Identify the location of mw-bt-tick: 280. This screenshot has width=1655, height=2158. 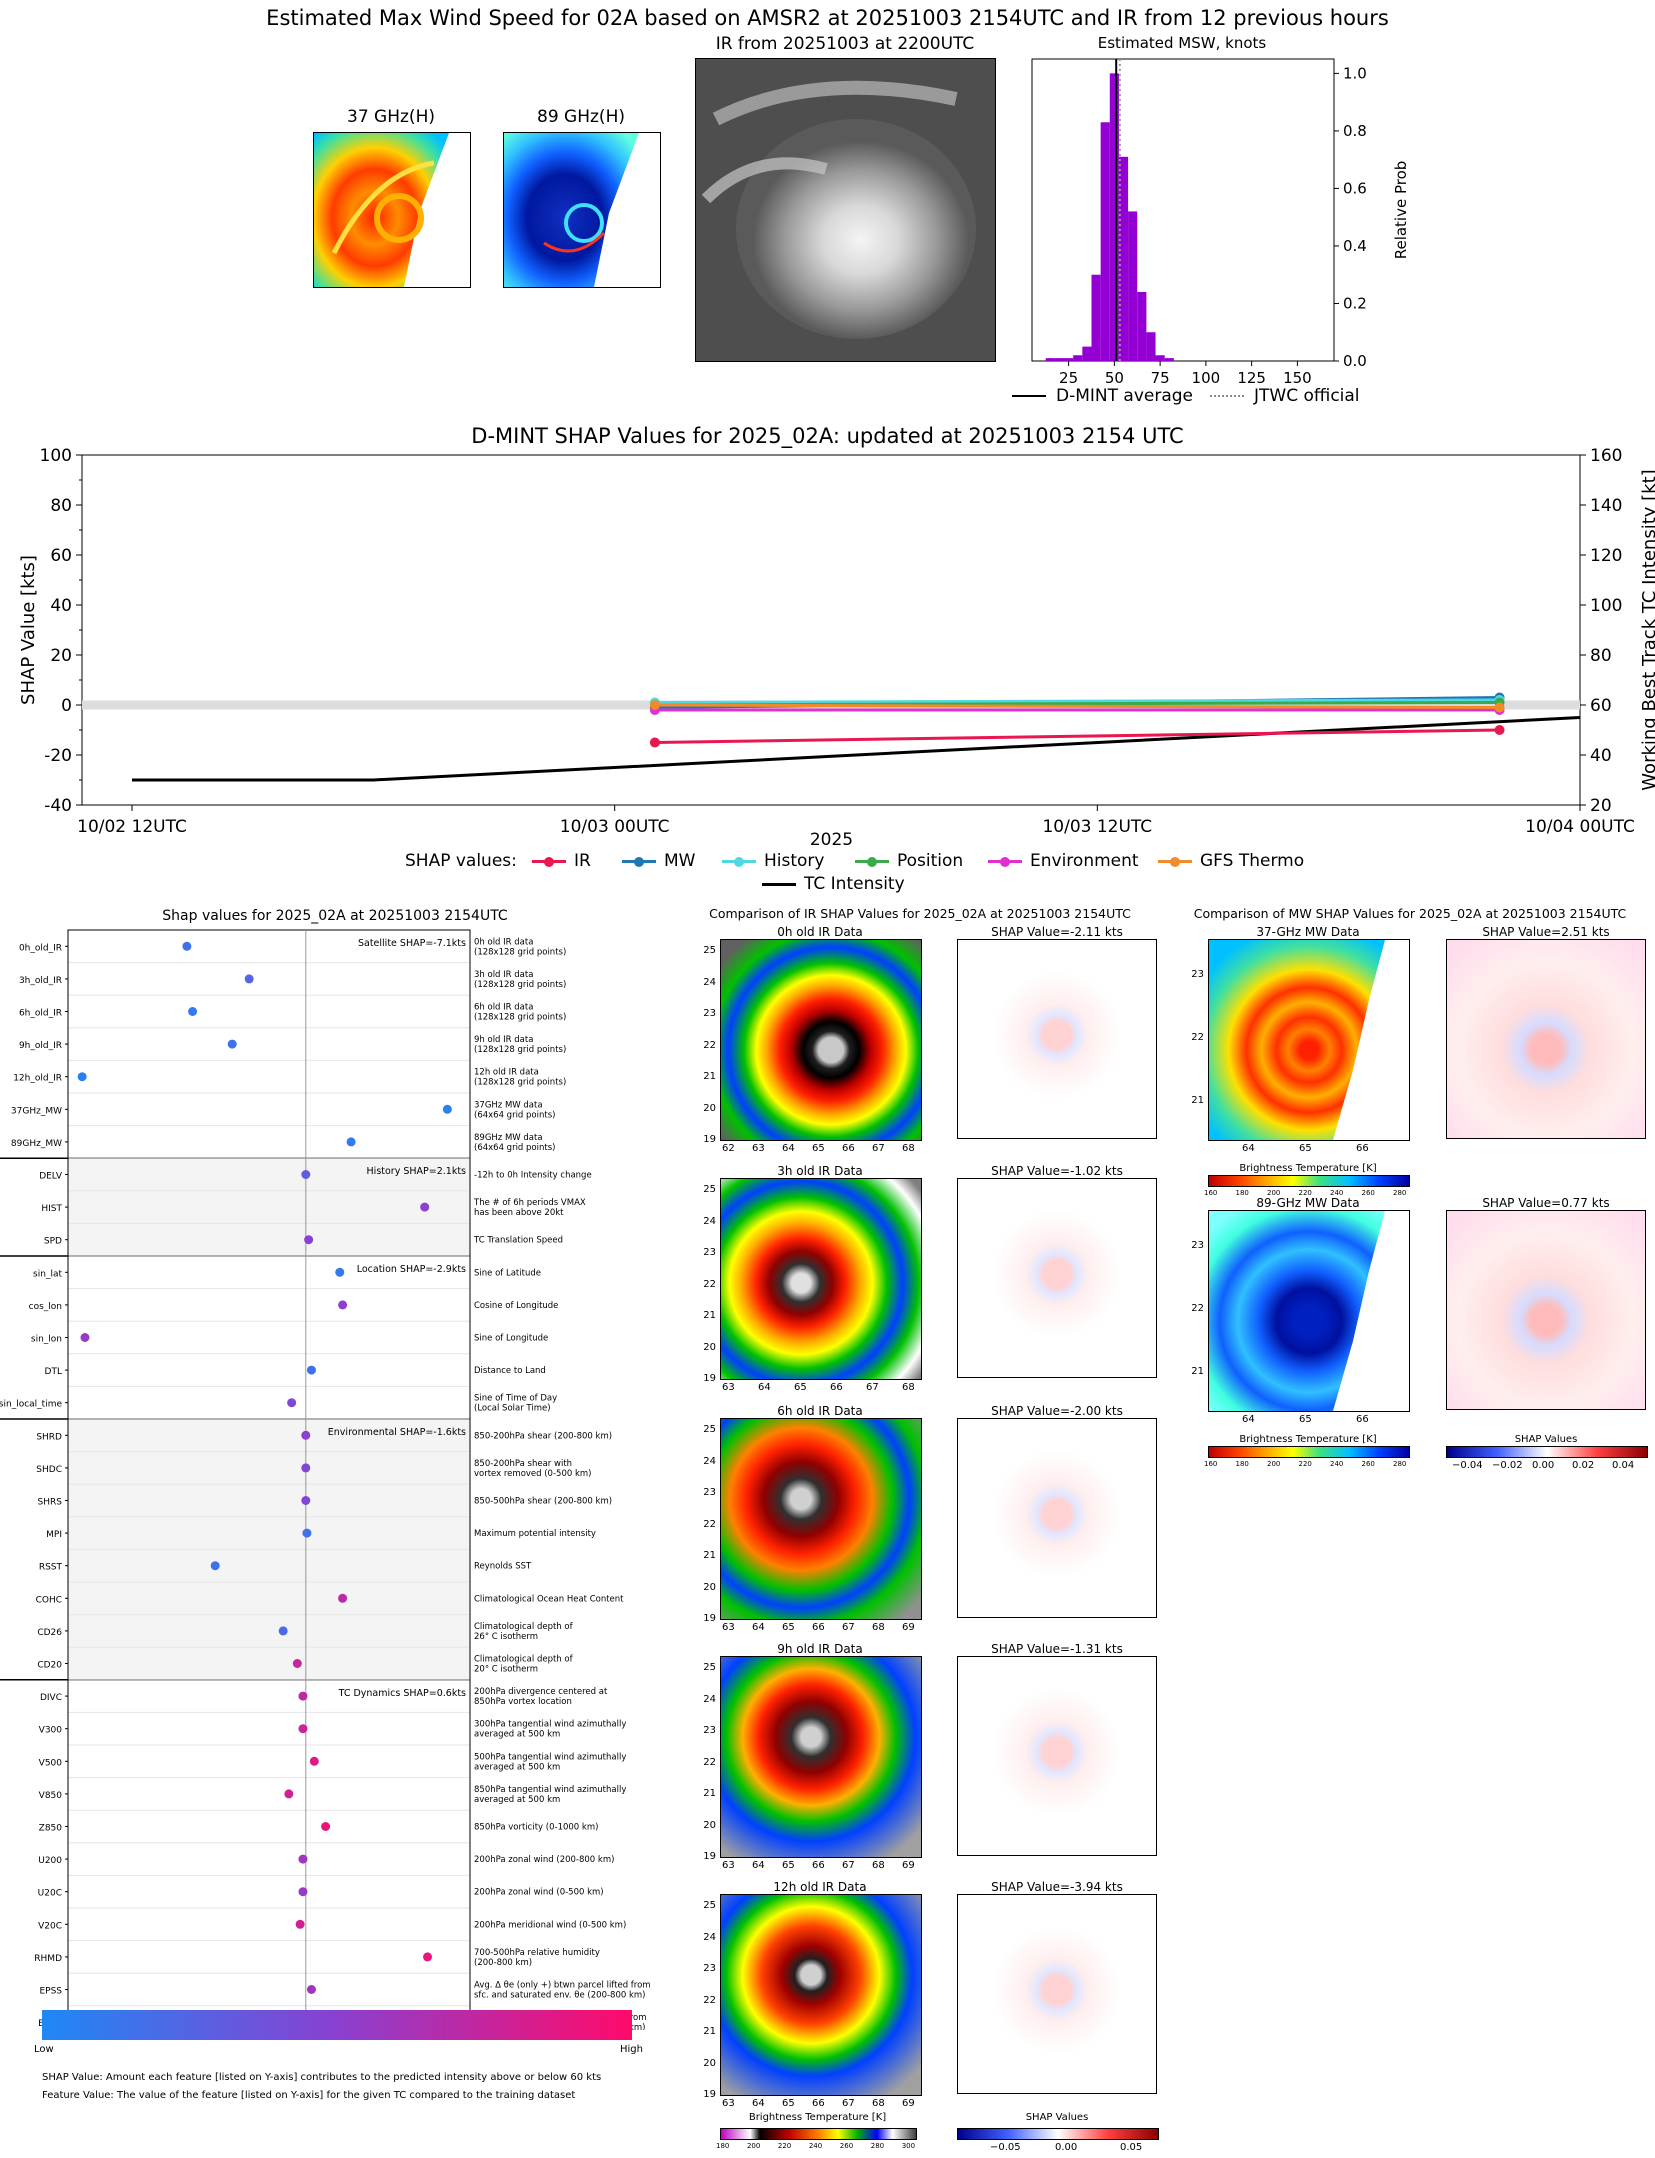
(1400, 1464).